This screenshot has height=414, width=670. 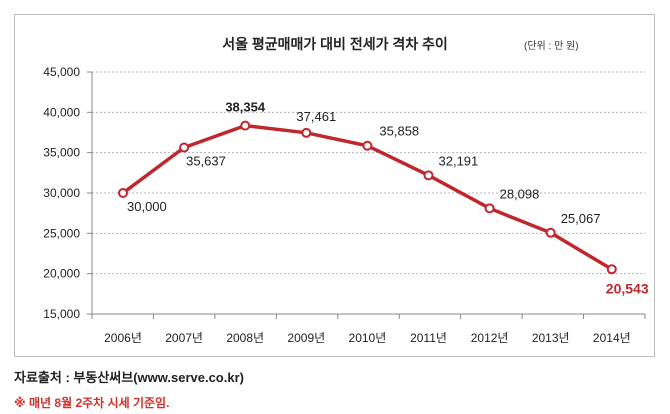 I want to click on data-label: 38,354, so click(x=245, y=107).